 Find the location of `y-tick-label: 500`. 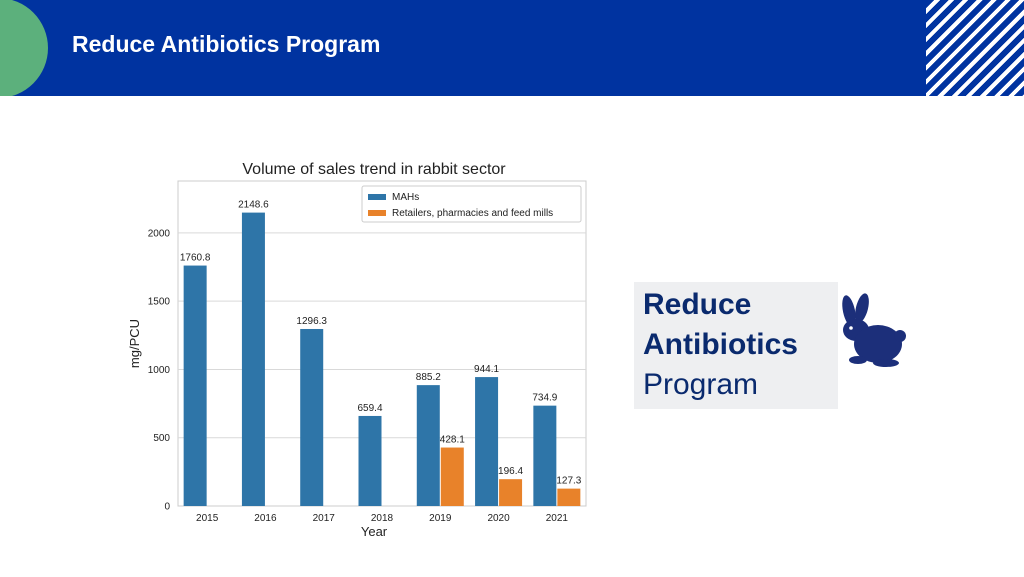

y-tick-label: 500 is located at coordinates (161, 438).